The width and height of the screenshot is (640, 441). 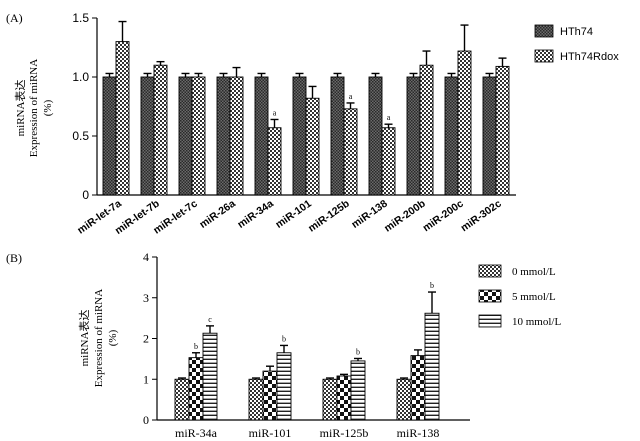 I want to click on bar-mir-34a-5-mmol-l, so click(x=196, y=389).